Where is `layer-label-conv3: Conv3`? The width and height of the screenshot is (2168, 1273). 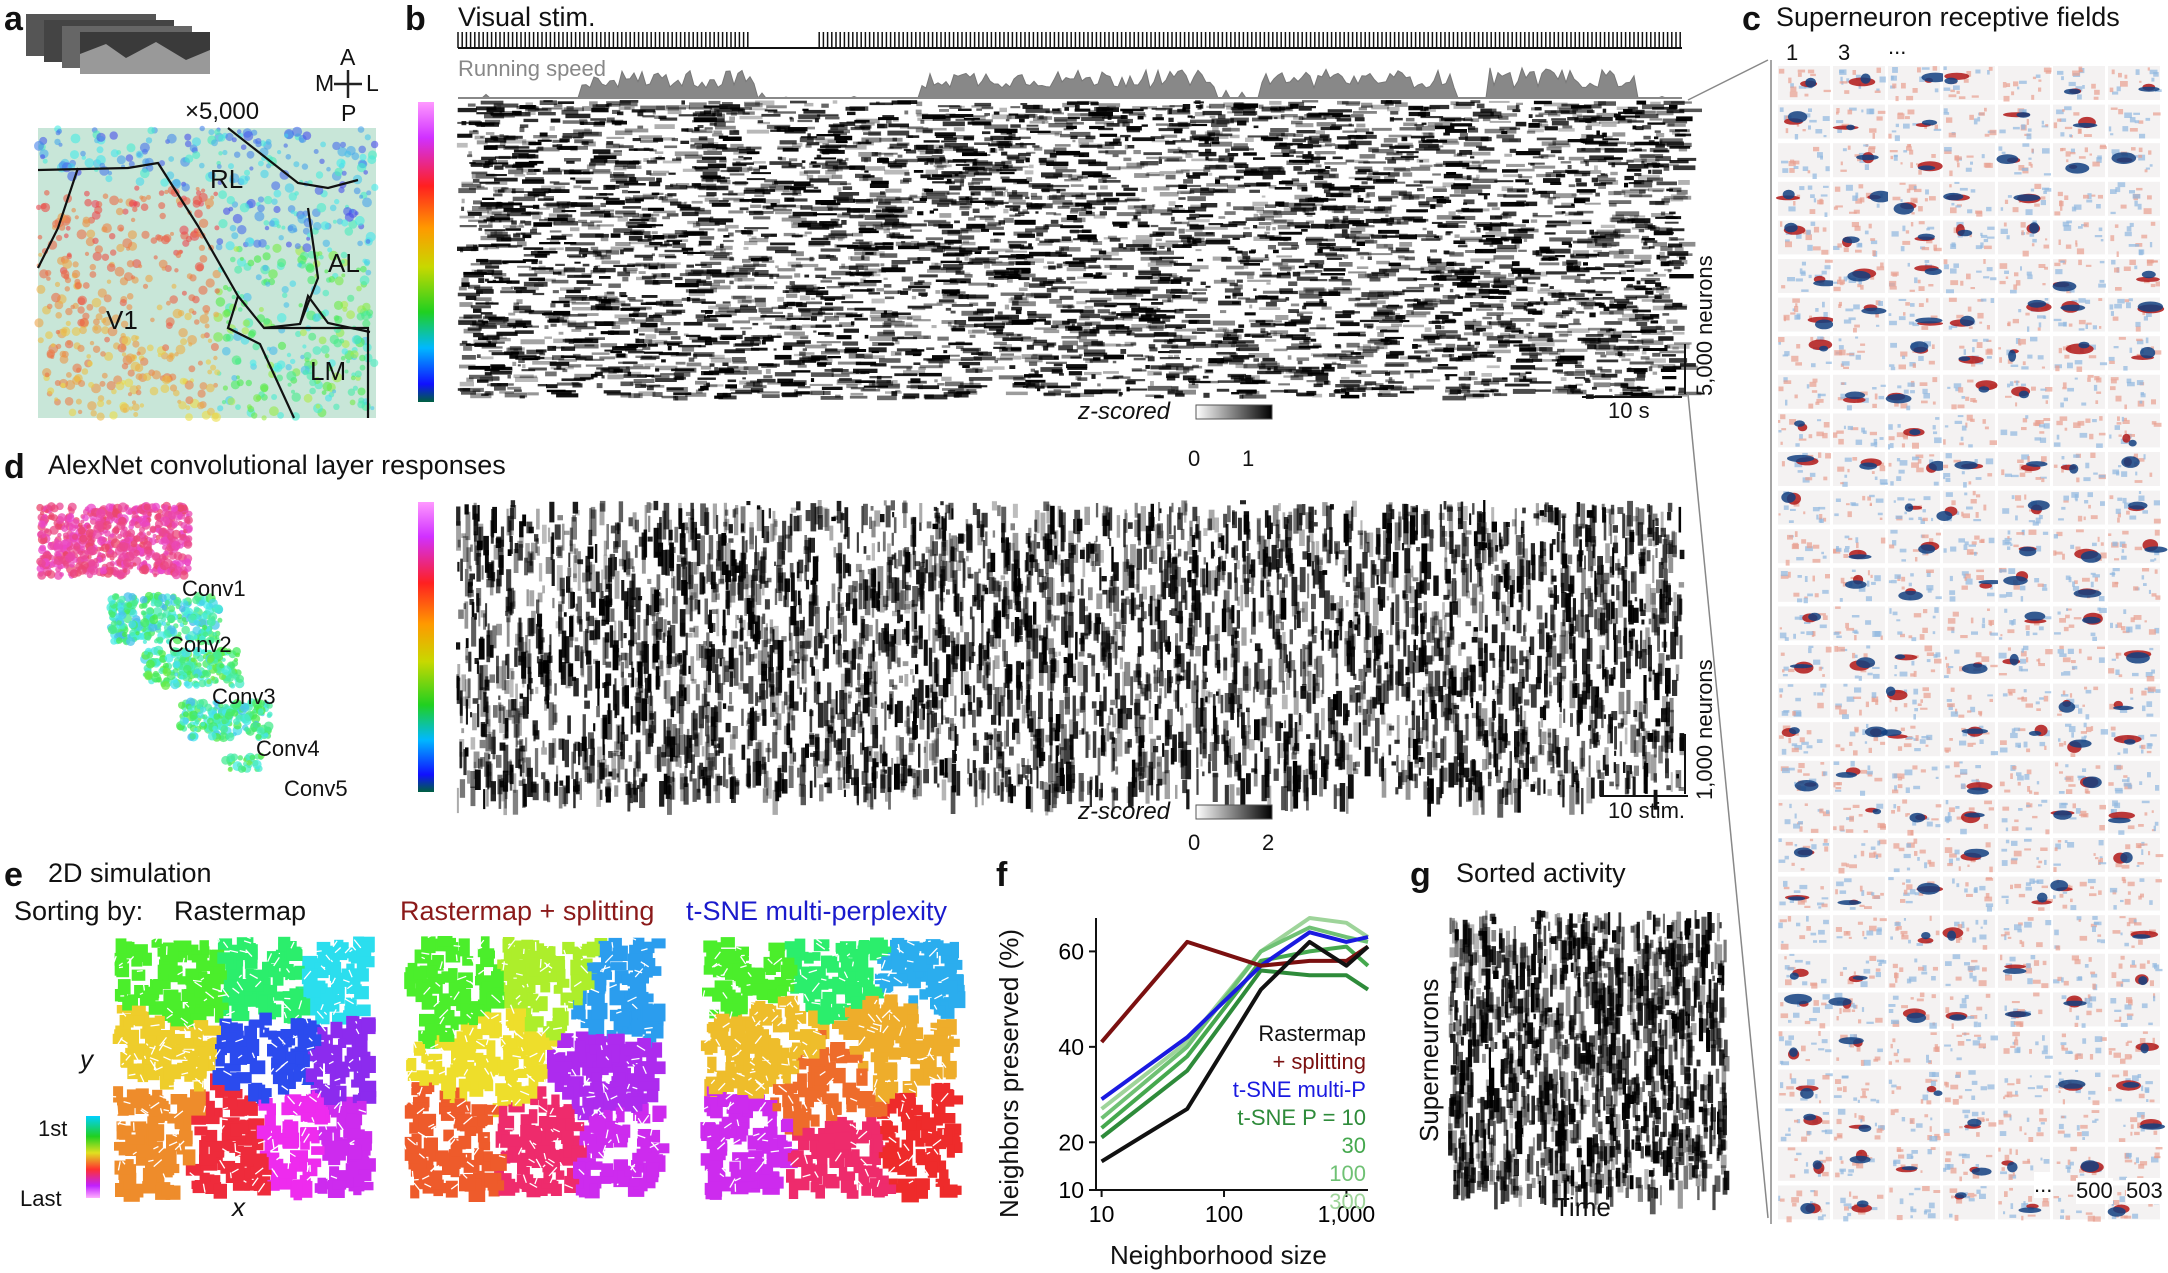 layer-label-conv3: Conv3 is located at coordinates (244, 696).